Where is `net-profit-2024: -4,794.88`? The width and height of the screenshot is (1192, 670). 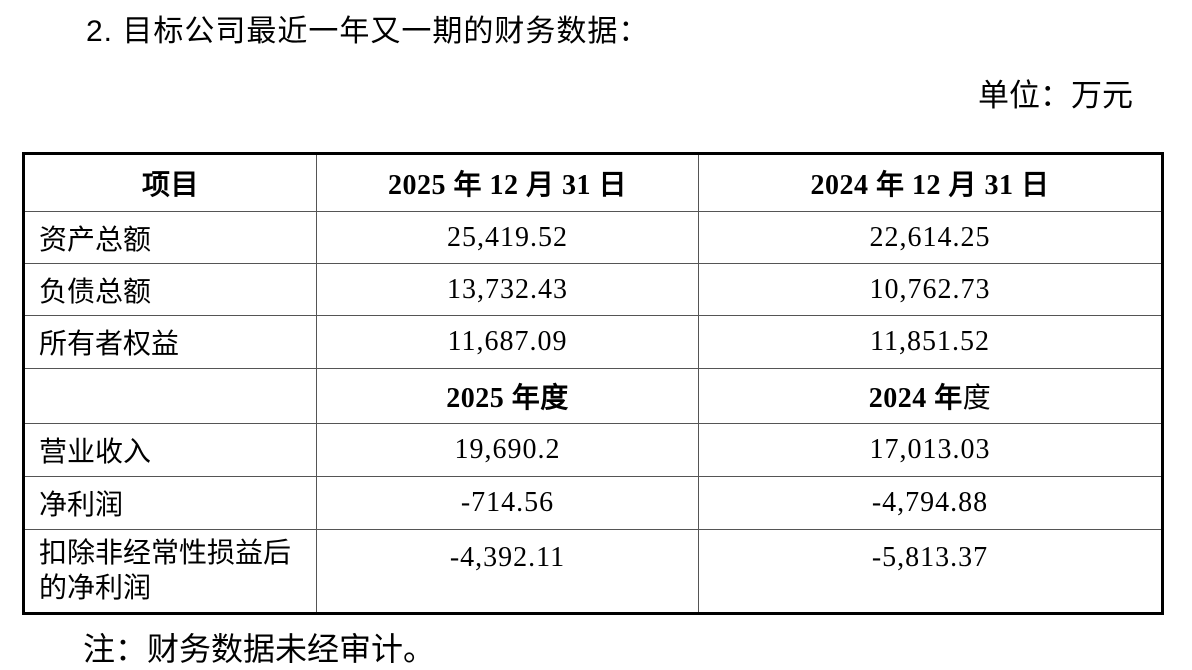
net-profit-2024: -4,794.88 is located at coordinates (930, 503).